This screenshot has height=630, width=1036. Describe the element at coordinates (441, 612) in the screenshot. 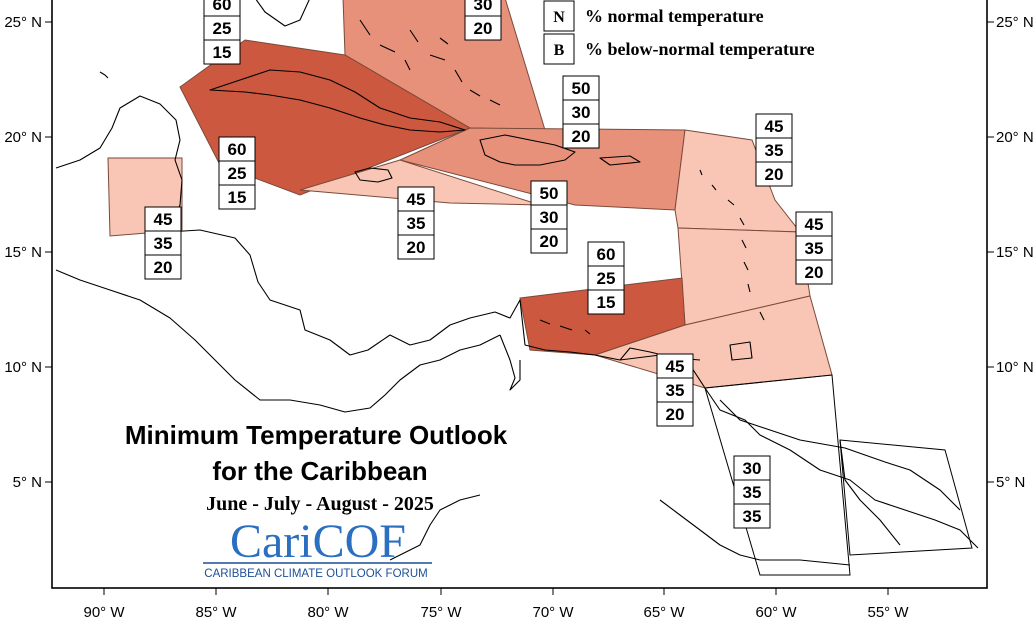

I see `lon-label: 75° W` at that location.